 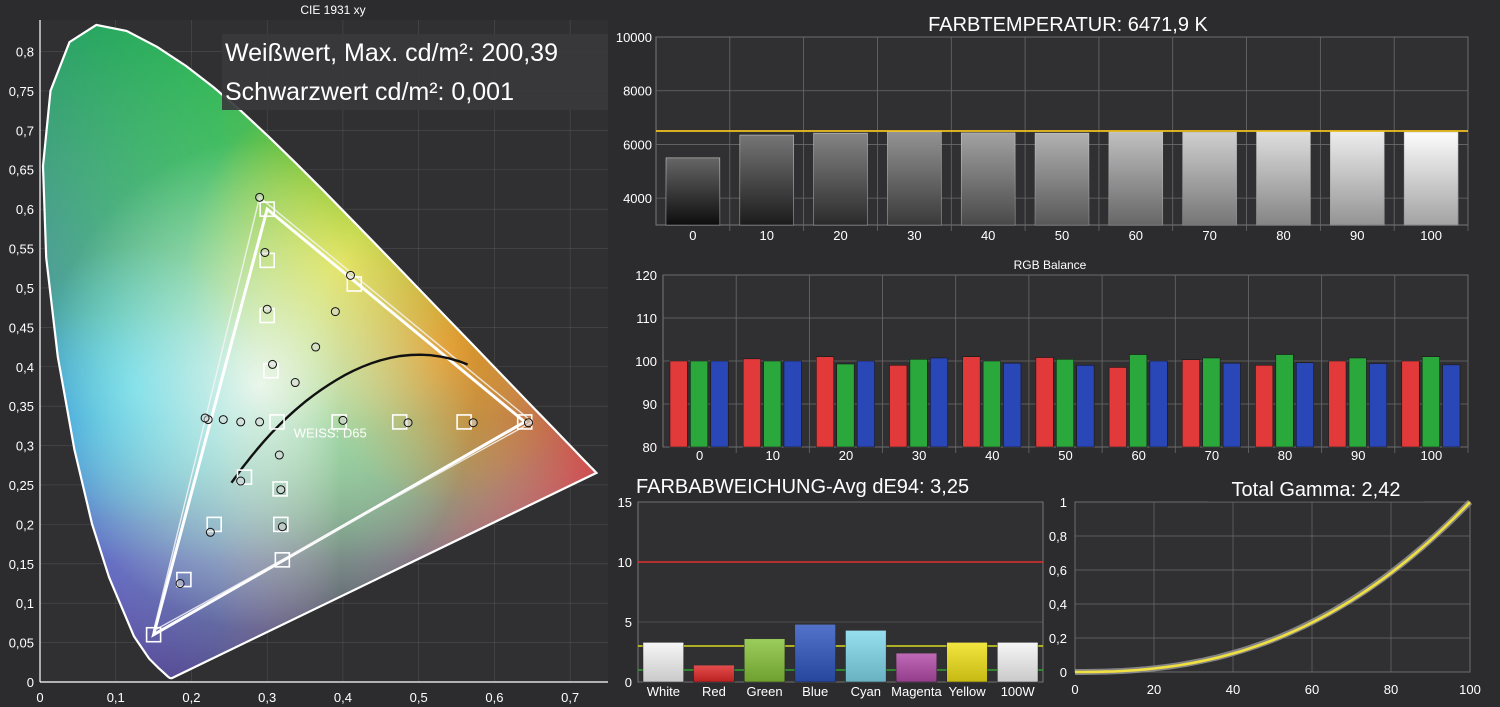 What do you see at coordinates (840, 653) in the screenshot?
I see `de-bars` at bounding box center [840, 653].